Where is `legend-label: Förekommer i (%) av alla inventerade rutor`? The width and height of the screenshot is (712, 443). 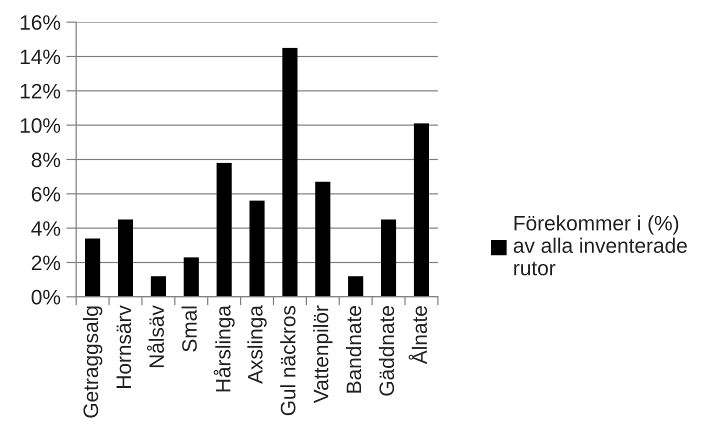 legend-label: Förekommer i (%) av alla inventerade rutor is located at coordinates (600, 245).